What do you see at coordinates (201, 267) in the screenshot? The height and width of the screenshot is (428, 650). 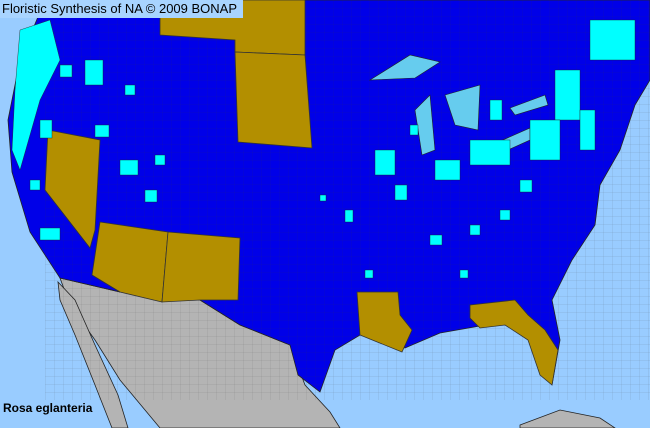 I see `state-new-mexico` at bounding box center [201, 267].